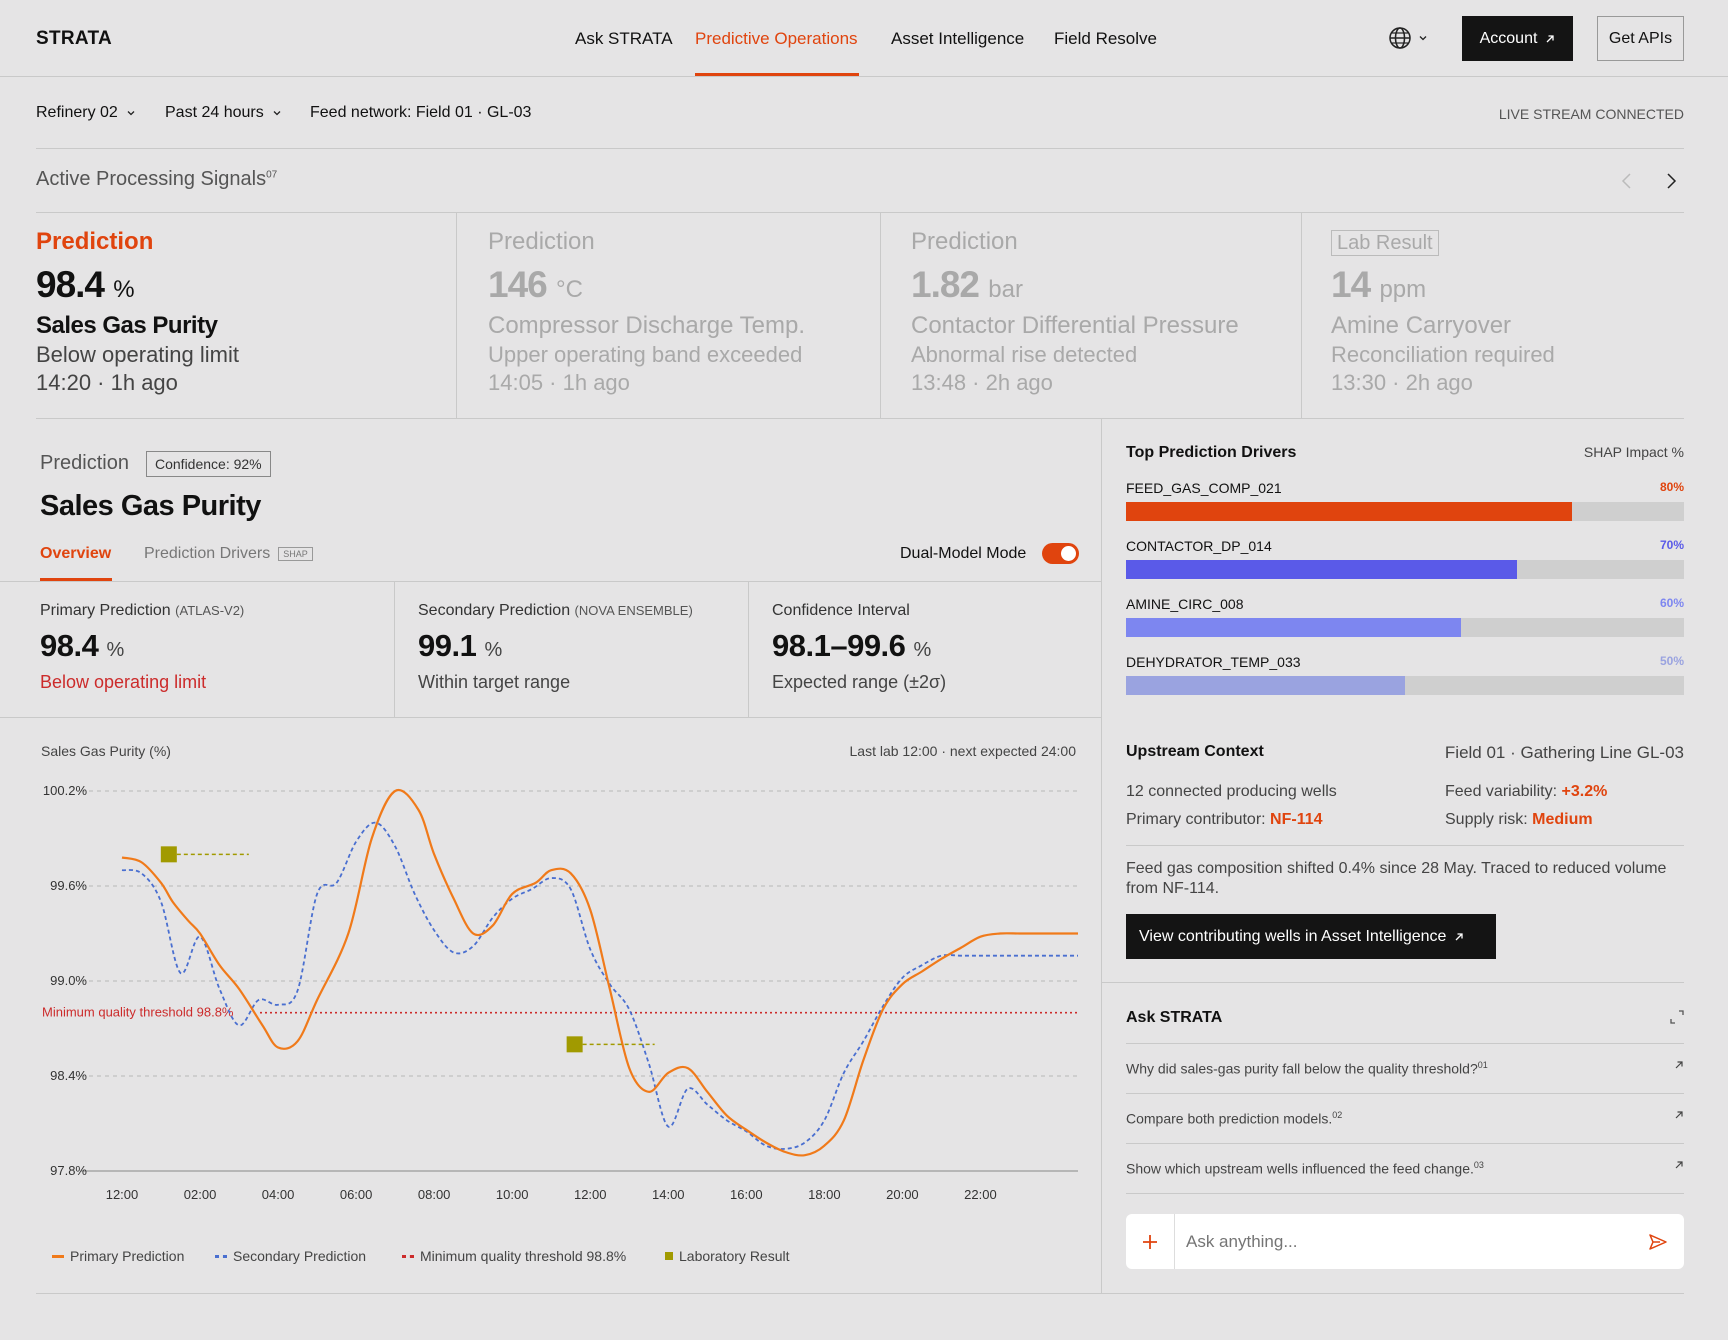 The width and height of the screenshot is (1728, 1340). Describe the element at coordinates (70, 284) in the screenshot. I see `signal-value-number: 98.4` at that location.